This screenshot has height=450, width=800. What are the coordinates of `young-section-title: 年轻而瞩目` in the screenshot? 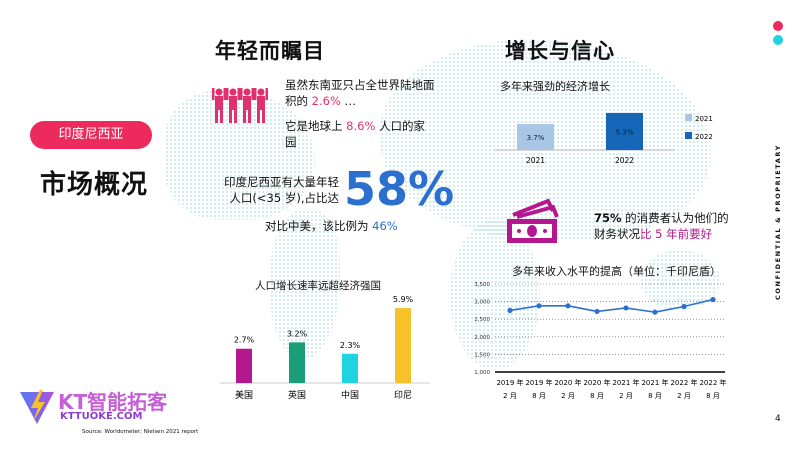 It's located at (270, 51).